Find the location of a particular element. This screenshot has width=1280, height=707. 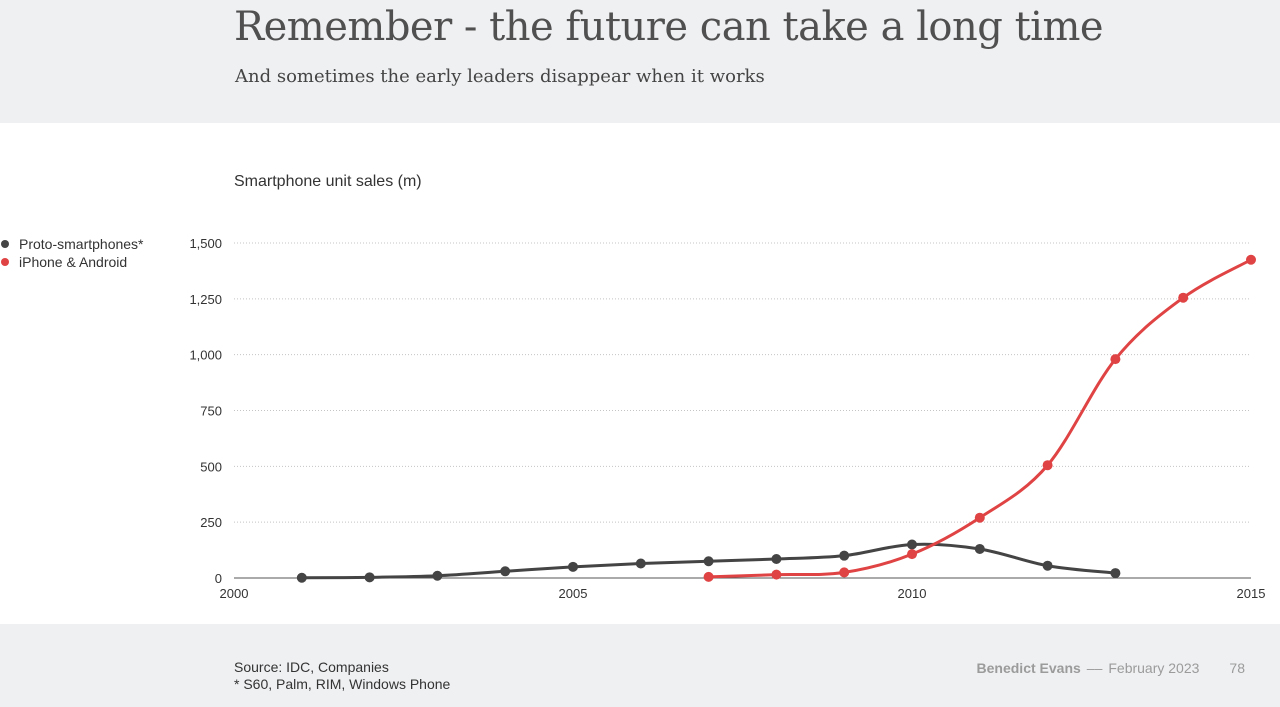

footer-date: February 2023 is located at coordinates (1154, 668).